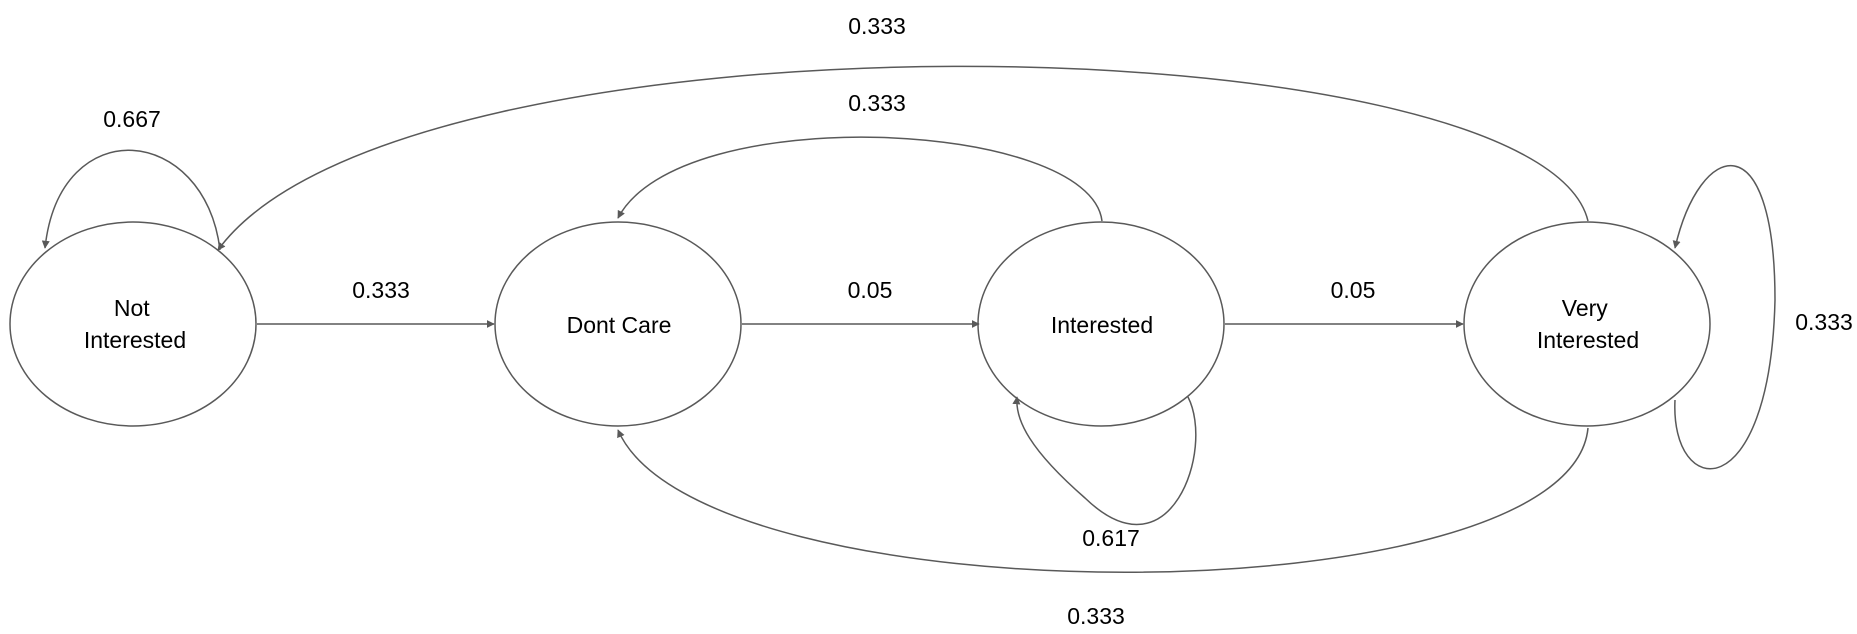 The height and width of the screenshot is (634, 1857). What do you see at coordinates (131, 200) in the screenshot?
I see `edge-not-interested-self-loop` at bounding box center [131, 200].